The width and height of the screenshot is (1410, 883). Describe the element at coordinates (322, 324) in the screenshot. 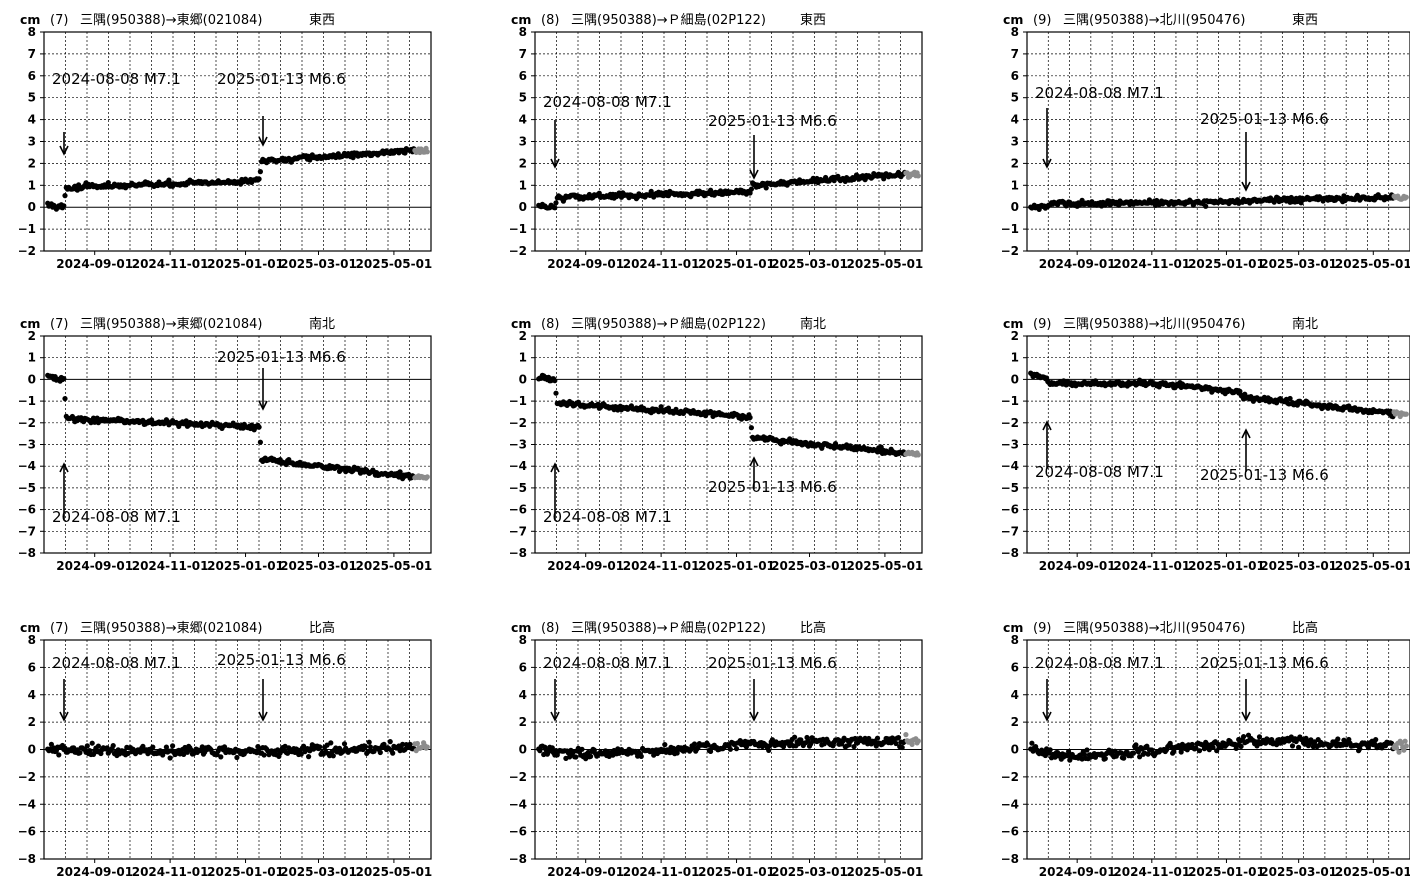

I see `component-label: 南北` at that location.